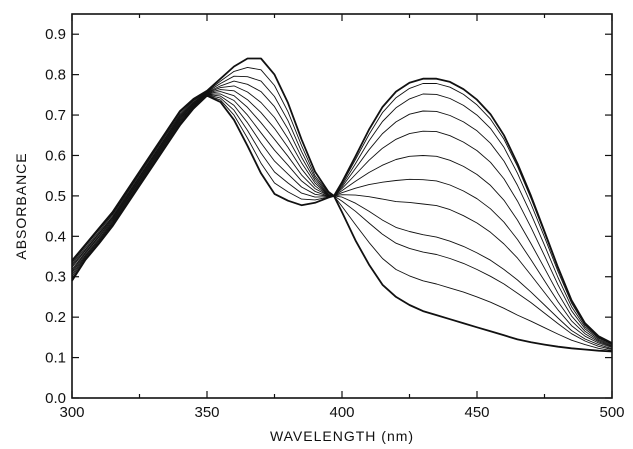 The height and width of the screenshot is (449, 633). I want to click on y-tick-label: 0.8, so click(55, 75).